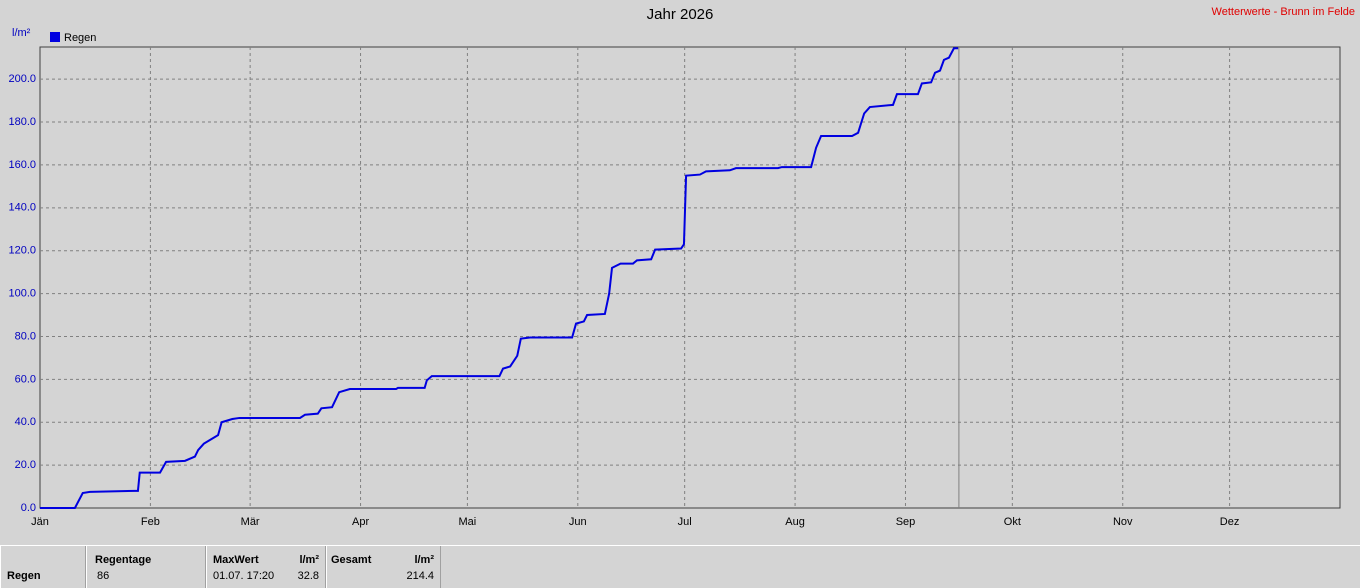 This screenshot has height=588, width=1360. I want to click on x-tick-label: Apr, so click(360, 522).